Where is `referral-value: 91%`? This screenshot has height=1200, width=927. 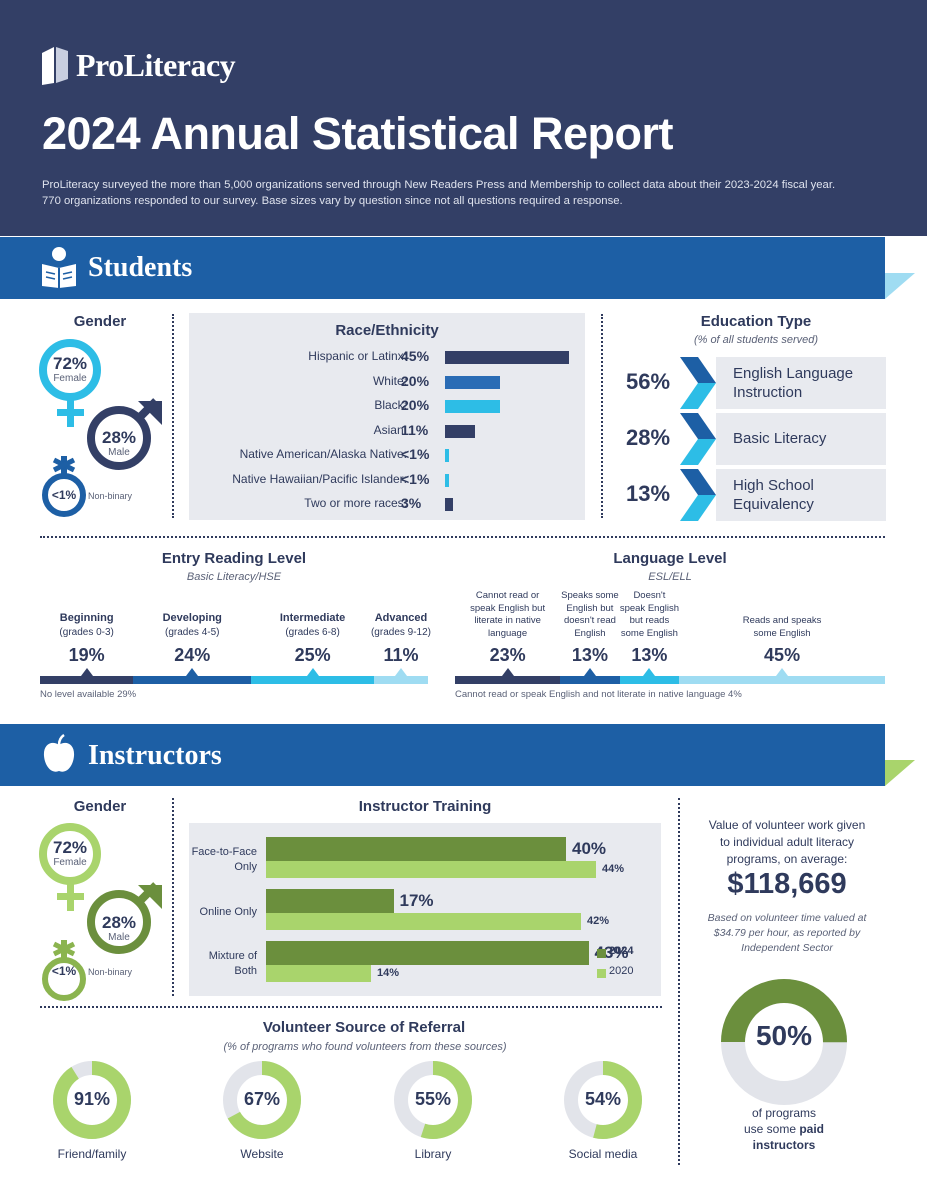
referral-value: 91% is located at coordinates (92, 1099).